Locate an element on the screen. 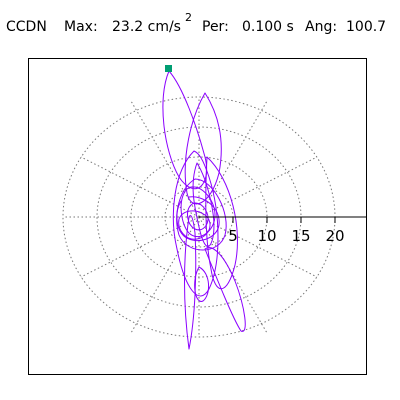  period-value: 0.100 s is located at coordinates (268, 27).